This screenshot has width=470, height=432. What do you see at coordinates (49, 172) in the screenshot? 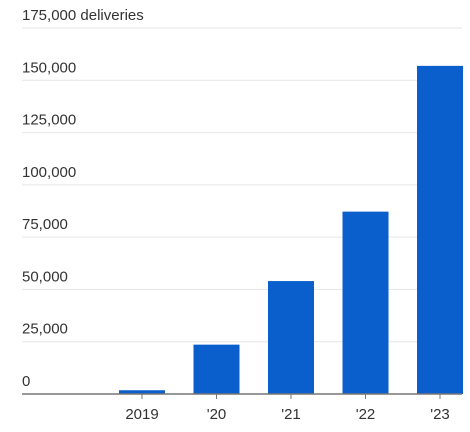
I see `y-tick-label: 100,000` at bounding box center [49, 172].